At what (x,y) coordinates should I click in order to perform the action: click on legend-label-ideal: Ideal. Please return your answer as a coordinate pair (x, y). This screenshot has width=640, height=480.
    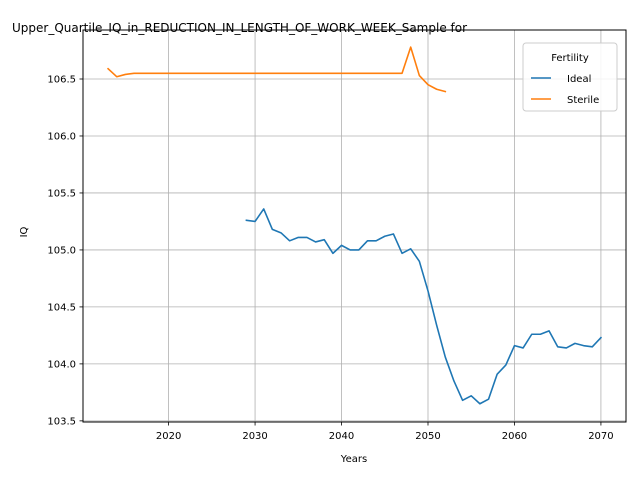
    Looking at the image, I should click on (579, 79).